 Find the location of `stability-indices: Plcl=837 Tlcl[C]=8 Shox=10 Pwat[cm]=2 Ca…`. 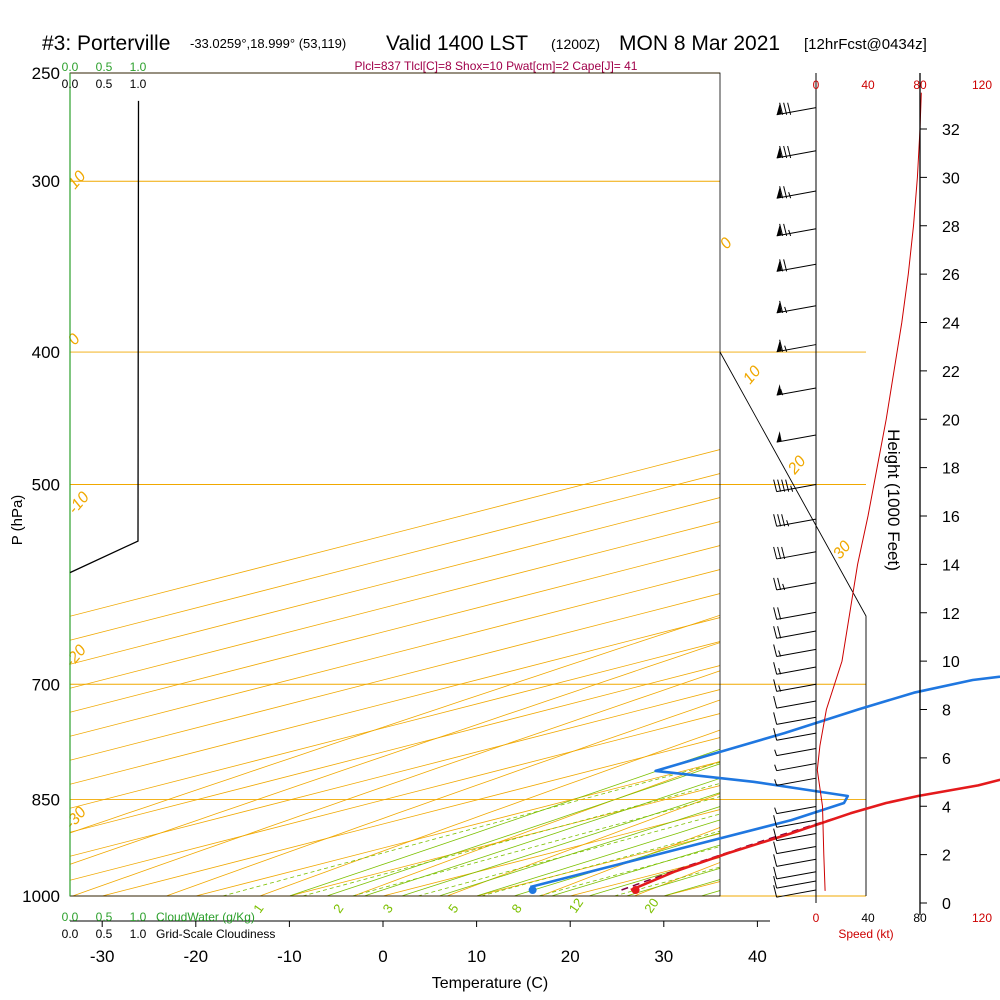

stability-indices: Plcl=837 Tlcl[C]=8 Shox=10 Pwat[cm]=2 Ca… is located at coordinates (496, 66).